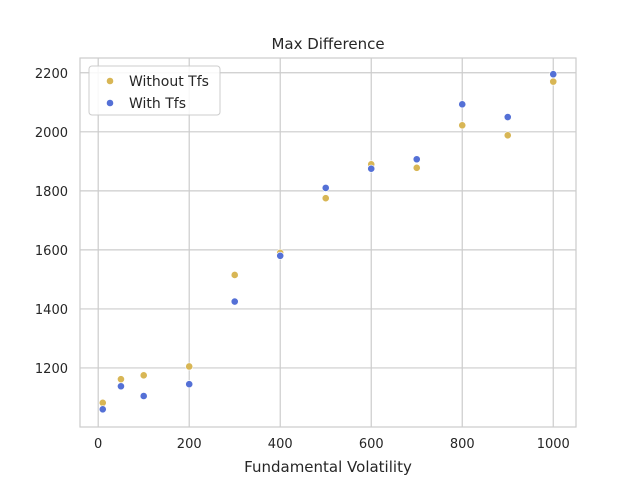 This screenshot has height=480, width=640. What do you see at coordinates (51, 310) in the screenshot?
I see `y-tick-label: 1400` at bounding box center [51, 310].